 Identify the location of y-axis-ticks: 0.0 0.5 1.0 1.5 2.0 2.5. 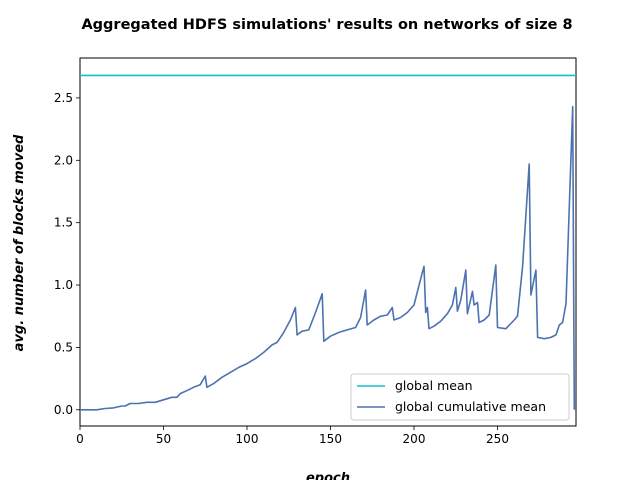
(67, 254).